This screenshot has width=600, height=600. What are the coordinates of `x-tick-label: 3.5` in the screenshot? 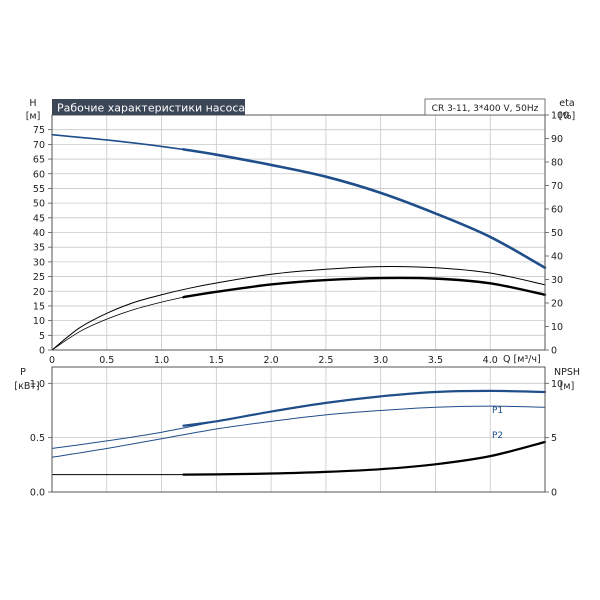 It's located at (435, 360).